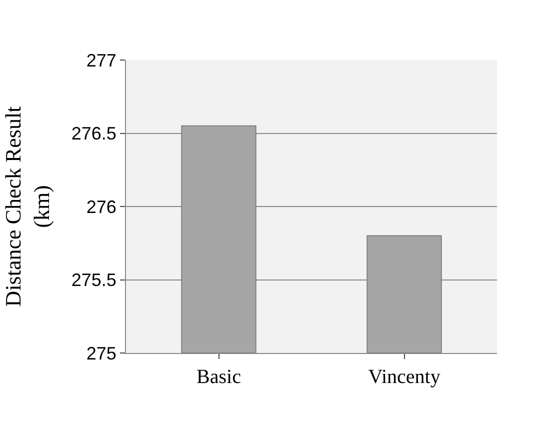 This screenshot has height=423, width=557. Describe the element at coordinates (93, 134) in the screenshot. I see `y-tick-label: 276.5` at that location.